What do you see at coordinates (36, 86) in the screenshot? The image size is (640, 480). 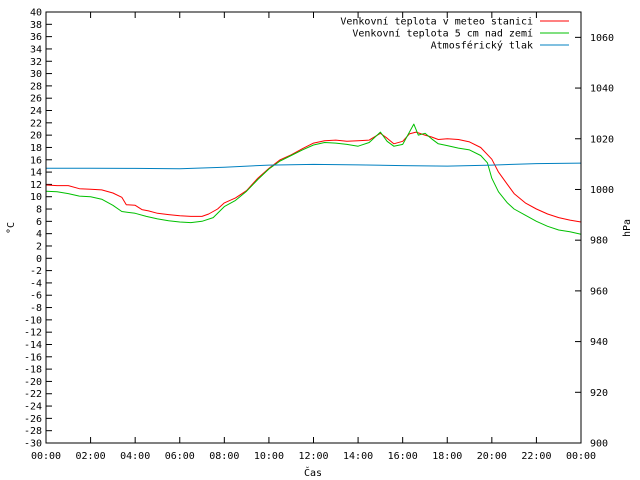 I see `y-tick-label: 28` at bounding box center [36, 86].